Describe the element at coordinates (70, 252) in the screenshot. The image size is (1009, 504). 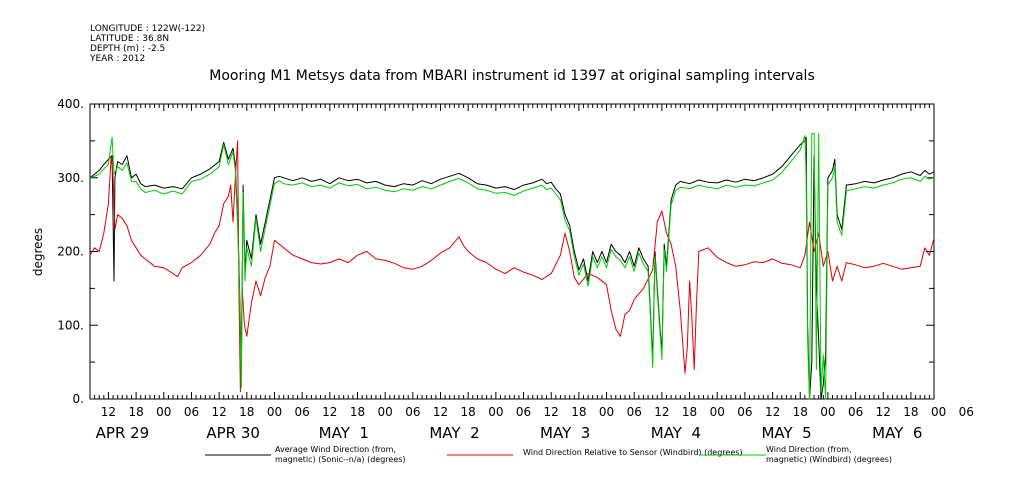
I see `y-tick-label: 200.` at that location.